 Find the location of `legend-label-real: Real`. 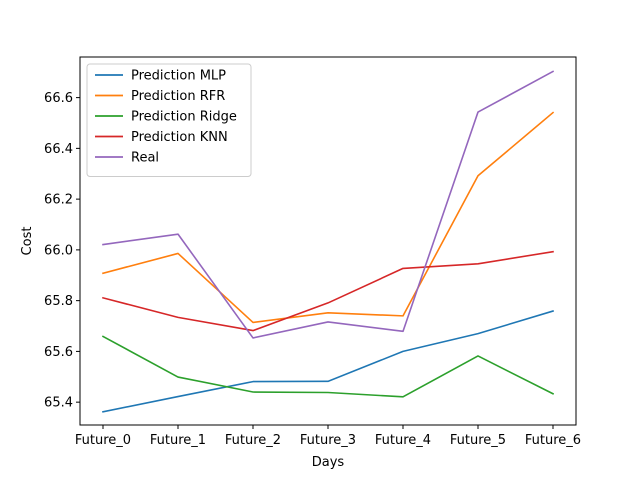

legend-label-real: Real is located at coordinates (145, 158).